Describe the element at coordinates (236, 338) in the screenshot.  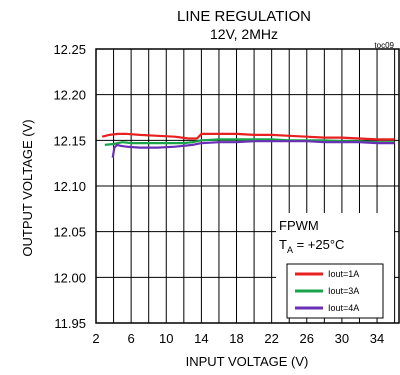
I see `x-tick-label: 18` at that location.